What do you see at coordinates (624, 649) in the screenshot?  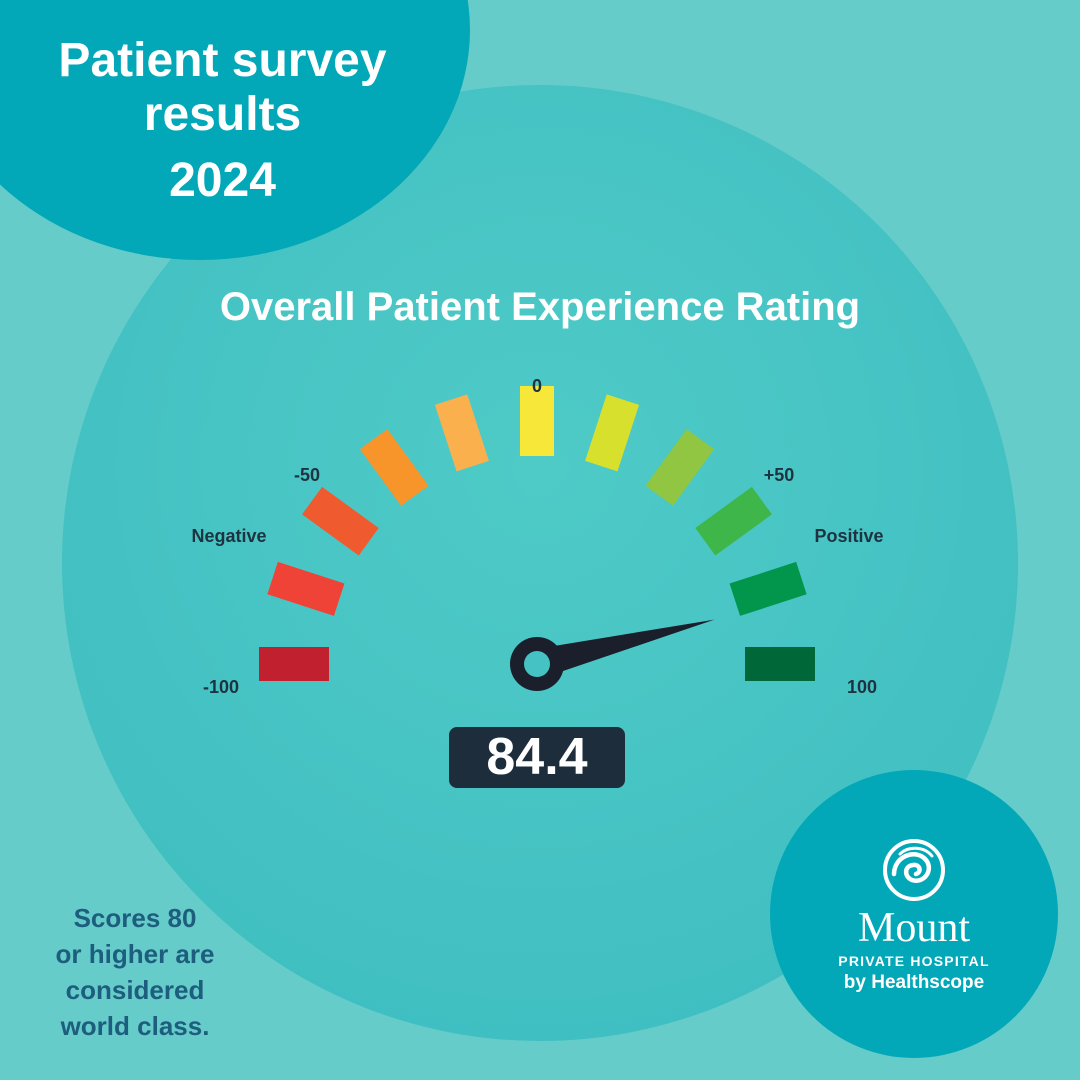 I see `needle-pointer` at bounding box center [624, 649].